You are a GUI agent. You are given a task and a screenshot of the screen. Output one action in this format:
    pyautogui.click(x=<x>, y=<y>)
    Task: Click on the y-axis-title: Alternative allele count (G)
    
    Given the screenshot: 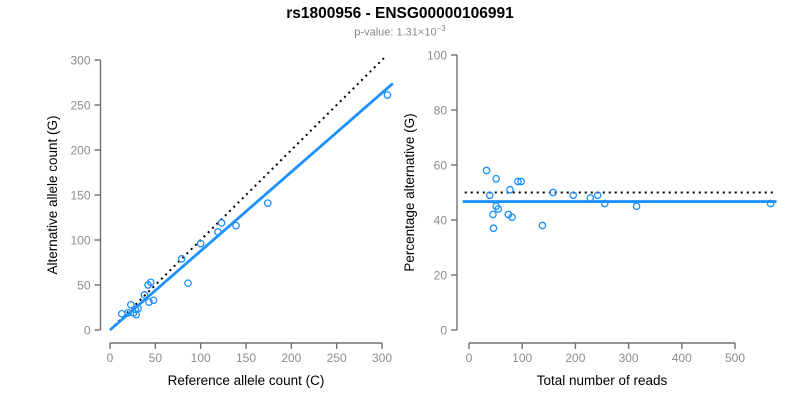 What is the action you would take?
    pyautogui.click(x=52, y=194)
    